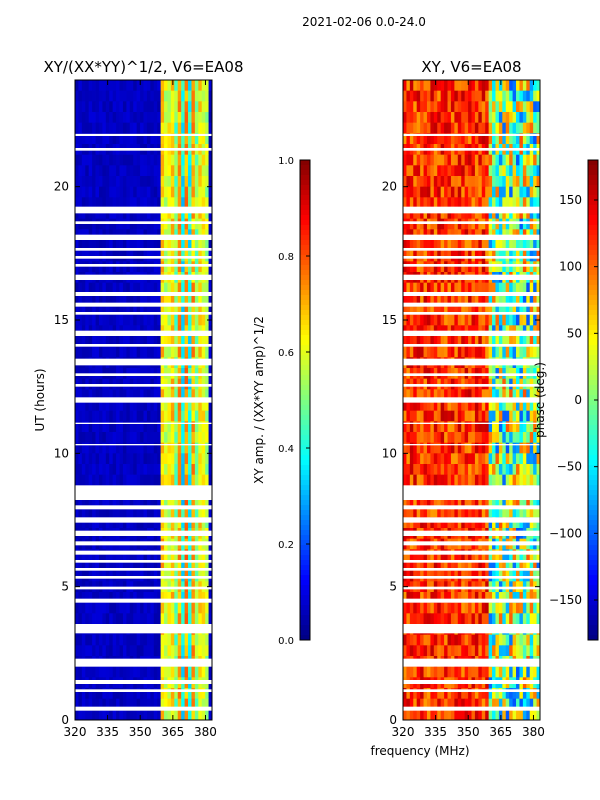 This screenshot has width=600, height=800. I want to click on colorbar-tick-label: 1.0, so click(286, 161).